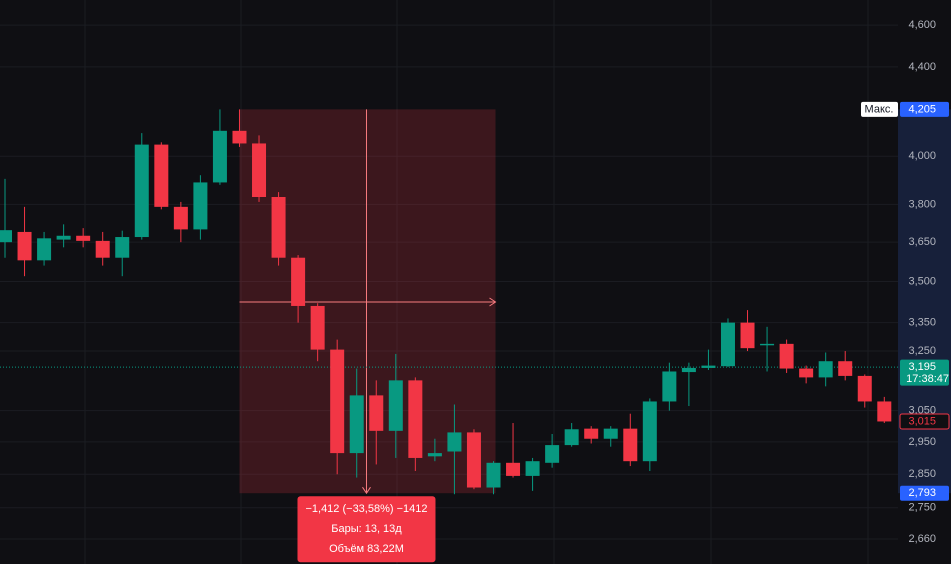 The image size is (951, 564). Describe the element at coordinates (922, 25) in the screenshot. I see `y-tick-label: 4,600` at that location.